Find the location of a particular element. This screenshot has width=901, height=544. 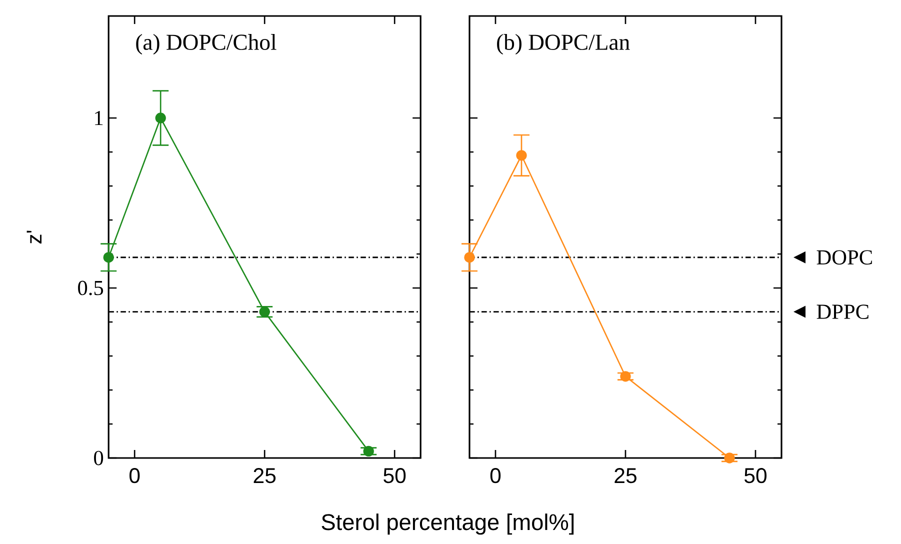

y-axis-title: z' is located at coordinates (34, 237).